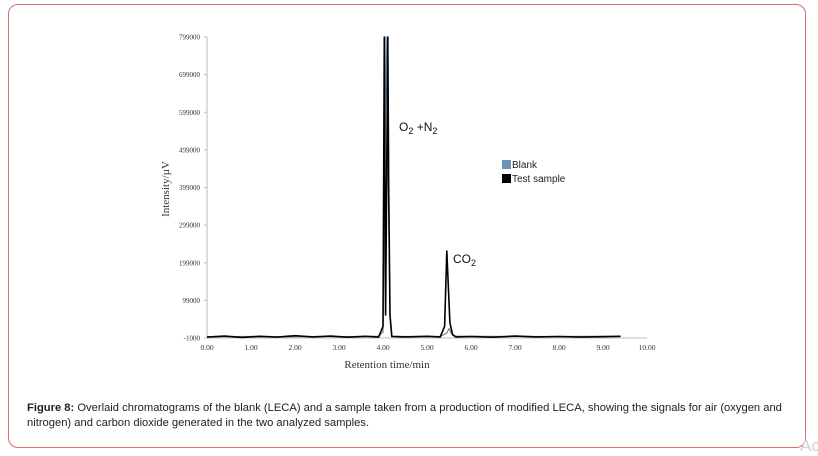 The width and height of the screenshot is (818, 456). What do you see at coordinates (190, 188) in the screenshot?
I see `y-tick-label: 399000` at bounding box center [190, 188].